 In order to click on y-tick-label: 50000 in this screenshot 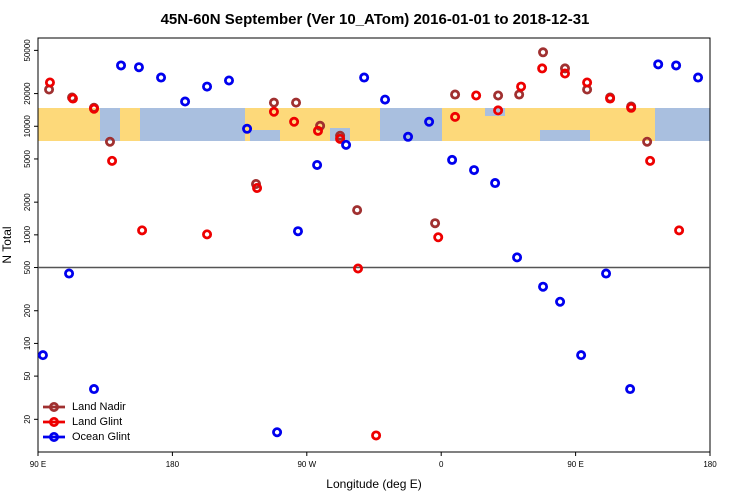, I will do `click(27, 50)`.